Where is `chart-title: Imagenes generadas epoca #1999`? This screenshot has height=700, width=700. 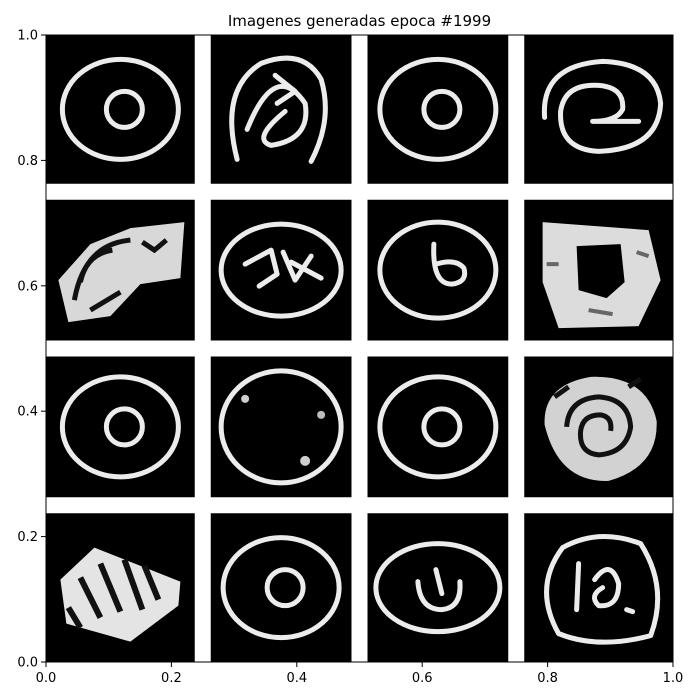 chart-title: Imagenes generadas epoca #1999 is located at coordinates (359, 21).